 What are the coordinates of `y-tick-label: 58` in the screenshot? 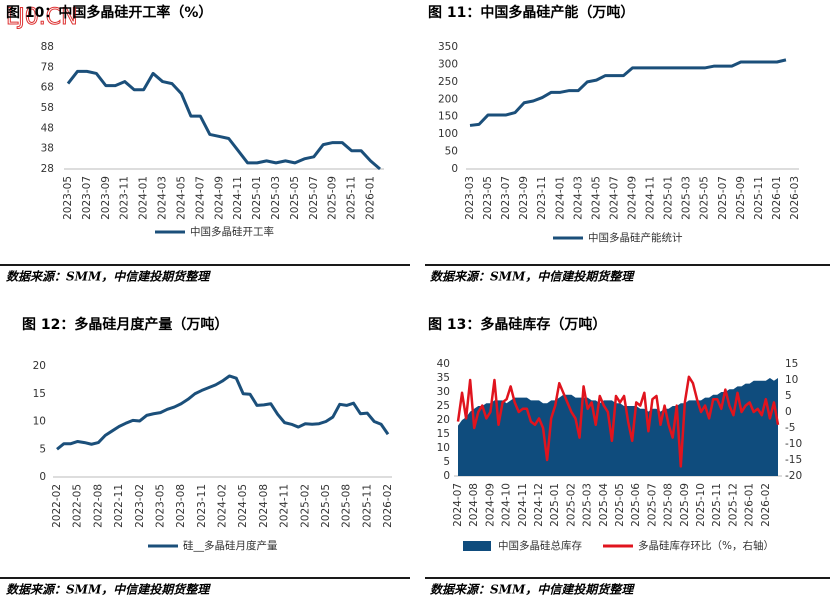 It's located at (47, 108).